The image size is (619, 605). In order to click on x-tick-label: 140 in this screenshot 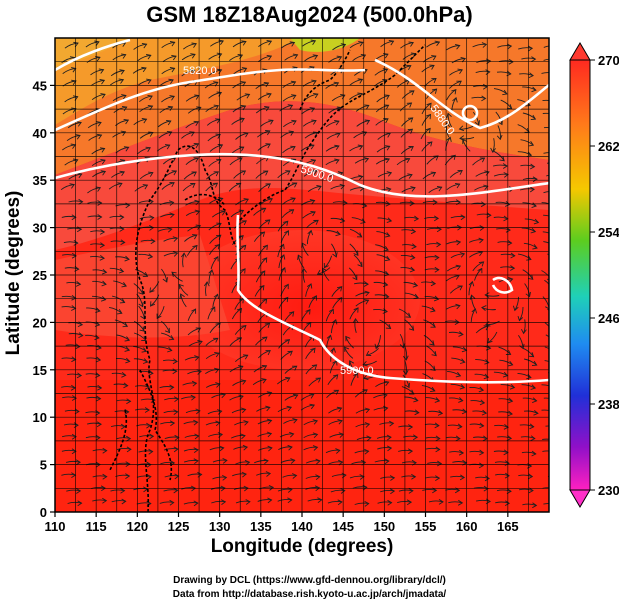, I will do `click(302, 526)`.